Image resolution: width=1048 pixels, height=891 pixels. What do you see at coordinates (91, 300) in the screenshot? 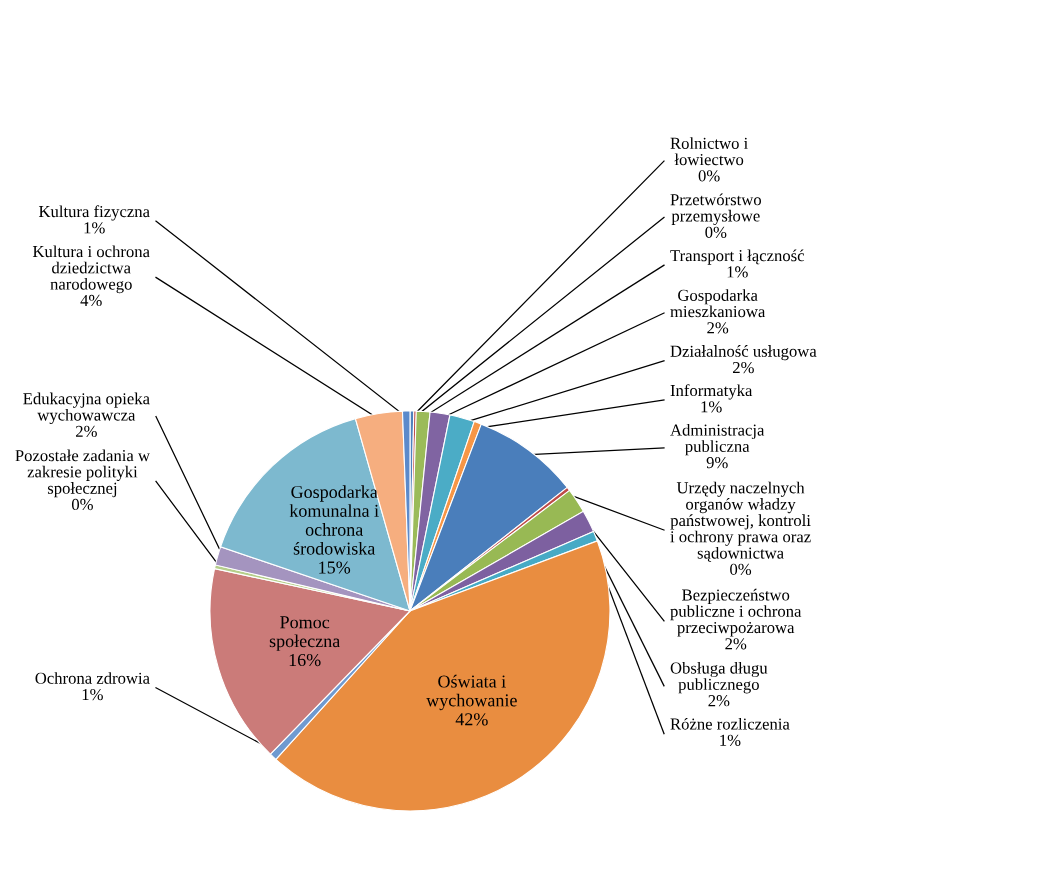
I see `data-label: 4%` at bounding box center [91, 300].